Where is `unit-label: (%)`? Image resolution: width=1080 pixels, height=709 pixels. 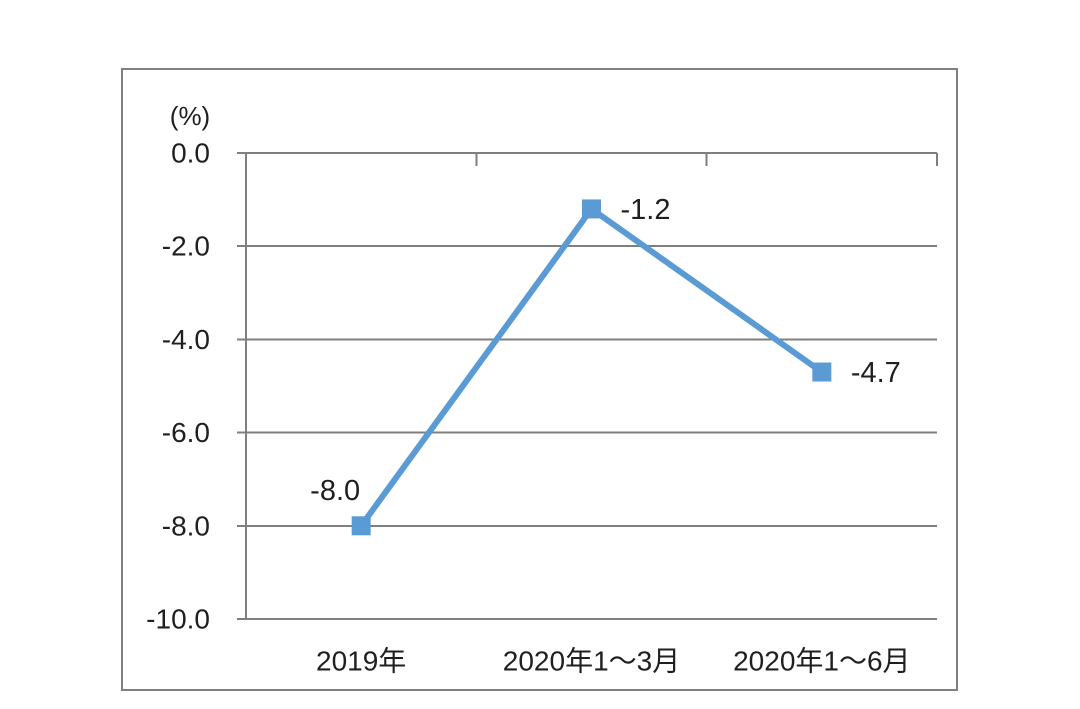 unit-label: (%) is located at coordinates (190, 116).